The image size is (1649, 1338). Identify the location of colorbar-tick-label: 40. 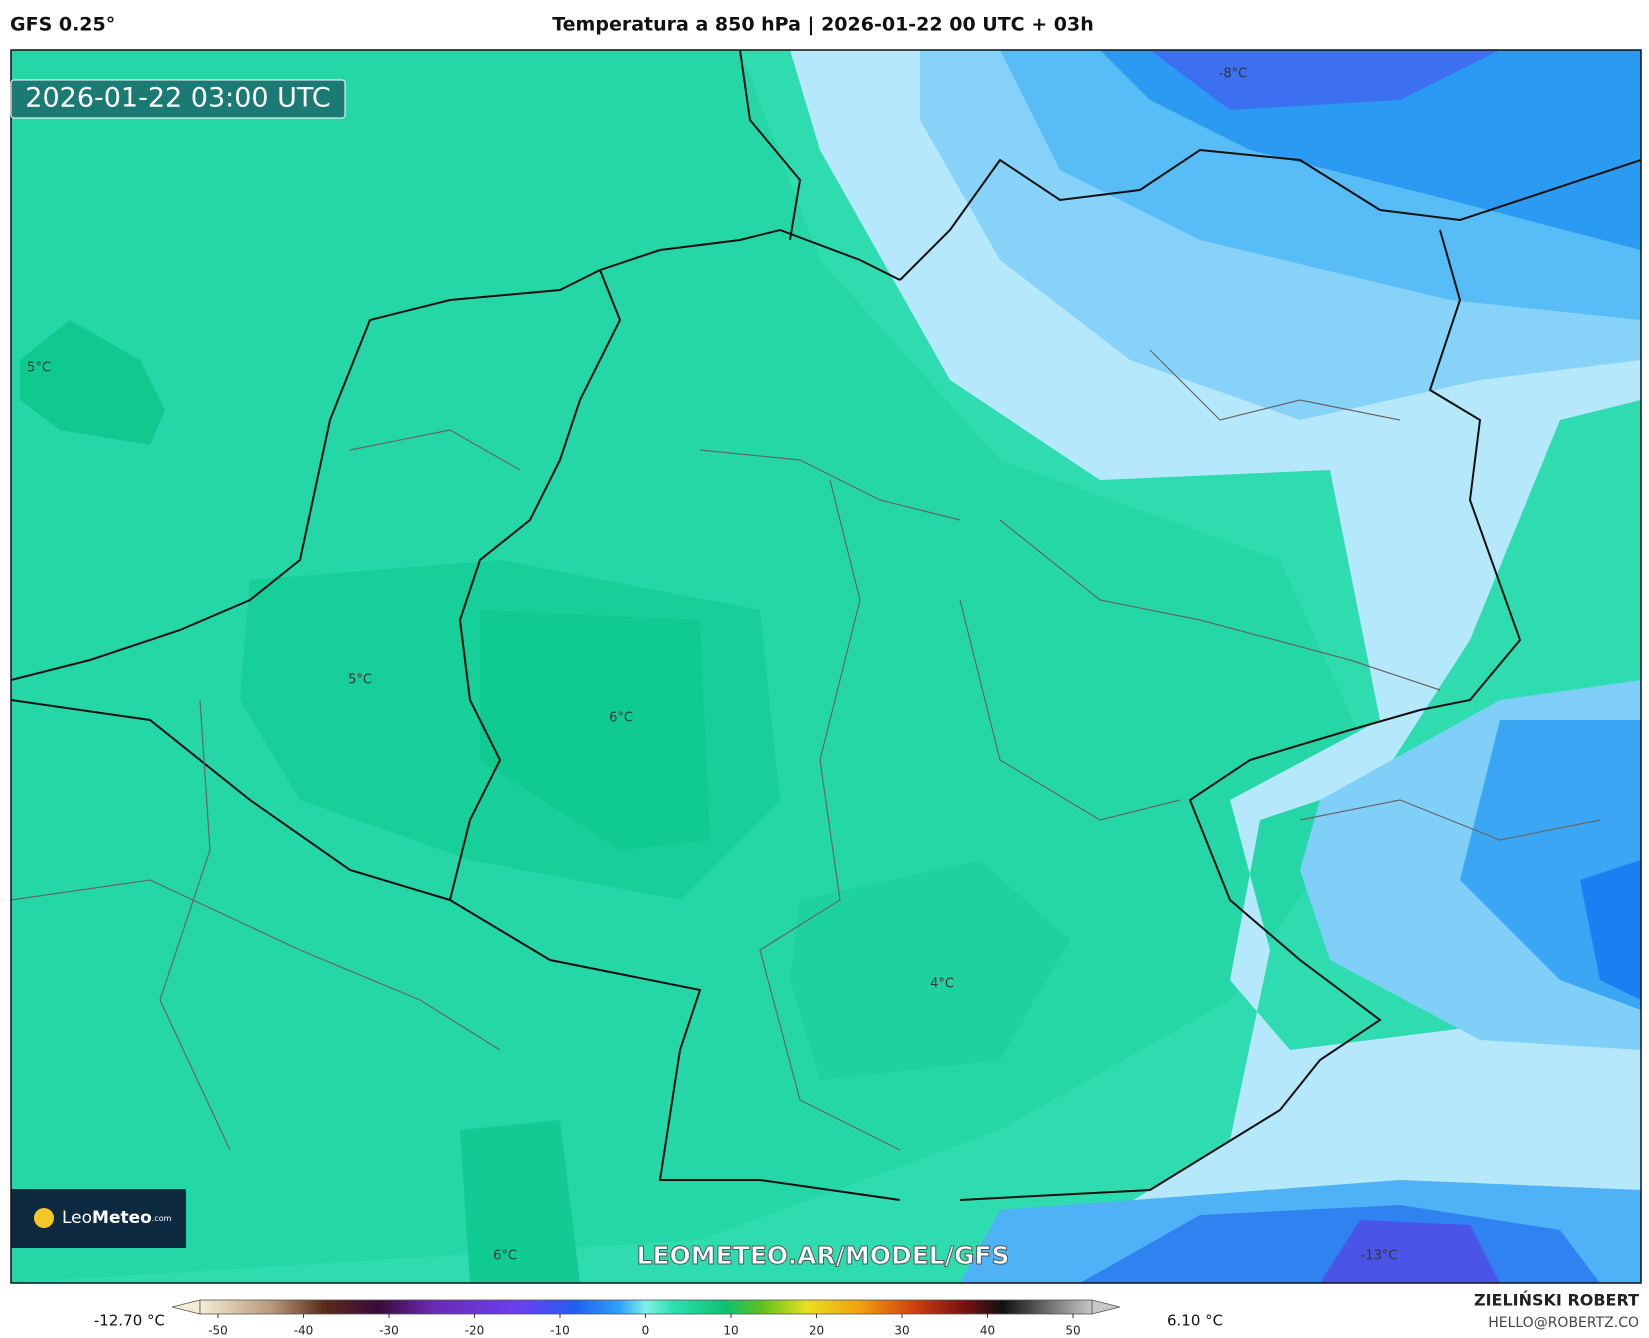
(987, 1331).